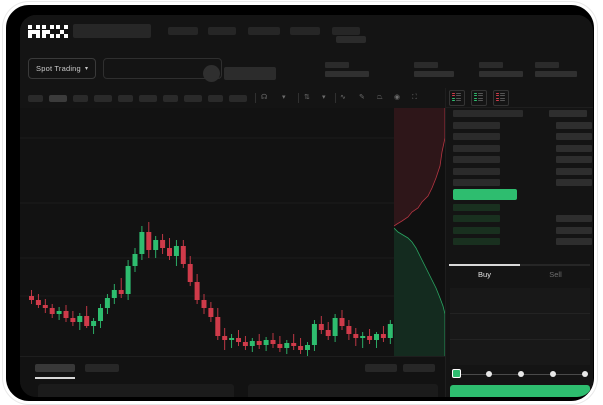 The width and height of the screenshot is (603, 405). What do you see at coordinates (264, 97) in the screenshot?
I see `indicators-icon: ☊` at bounding box center [264, 97].